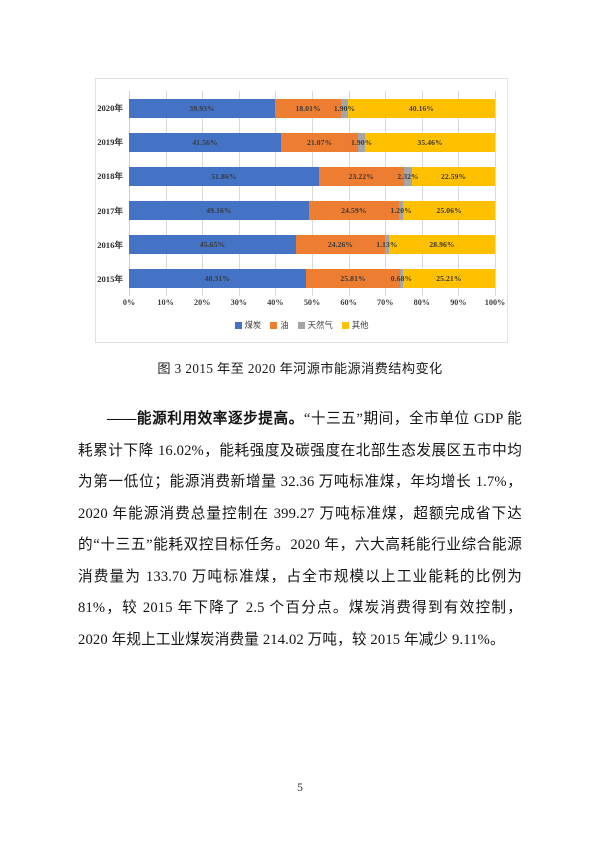  I want to click on chart-x-axis: 0% 10% 20% 30% 40% 50% 60% 70% 80% 90% 100%, so click(314, 306).